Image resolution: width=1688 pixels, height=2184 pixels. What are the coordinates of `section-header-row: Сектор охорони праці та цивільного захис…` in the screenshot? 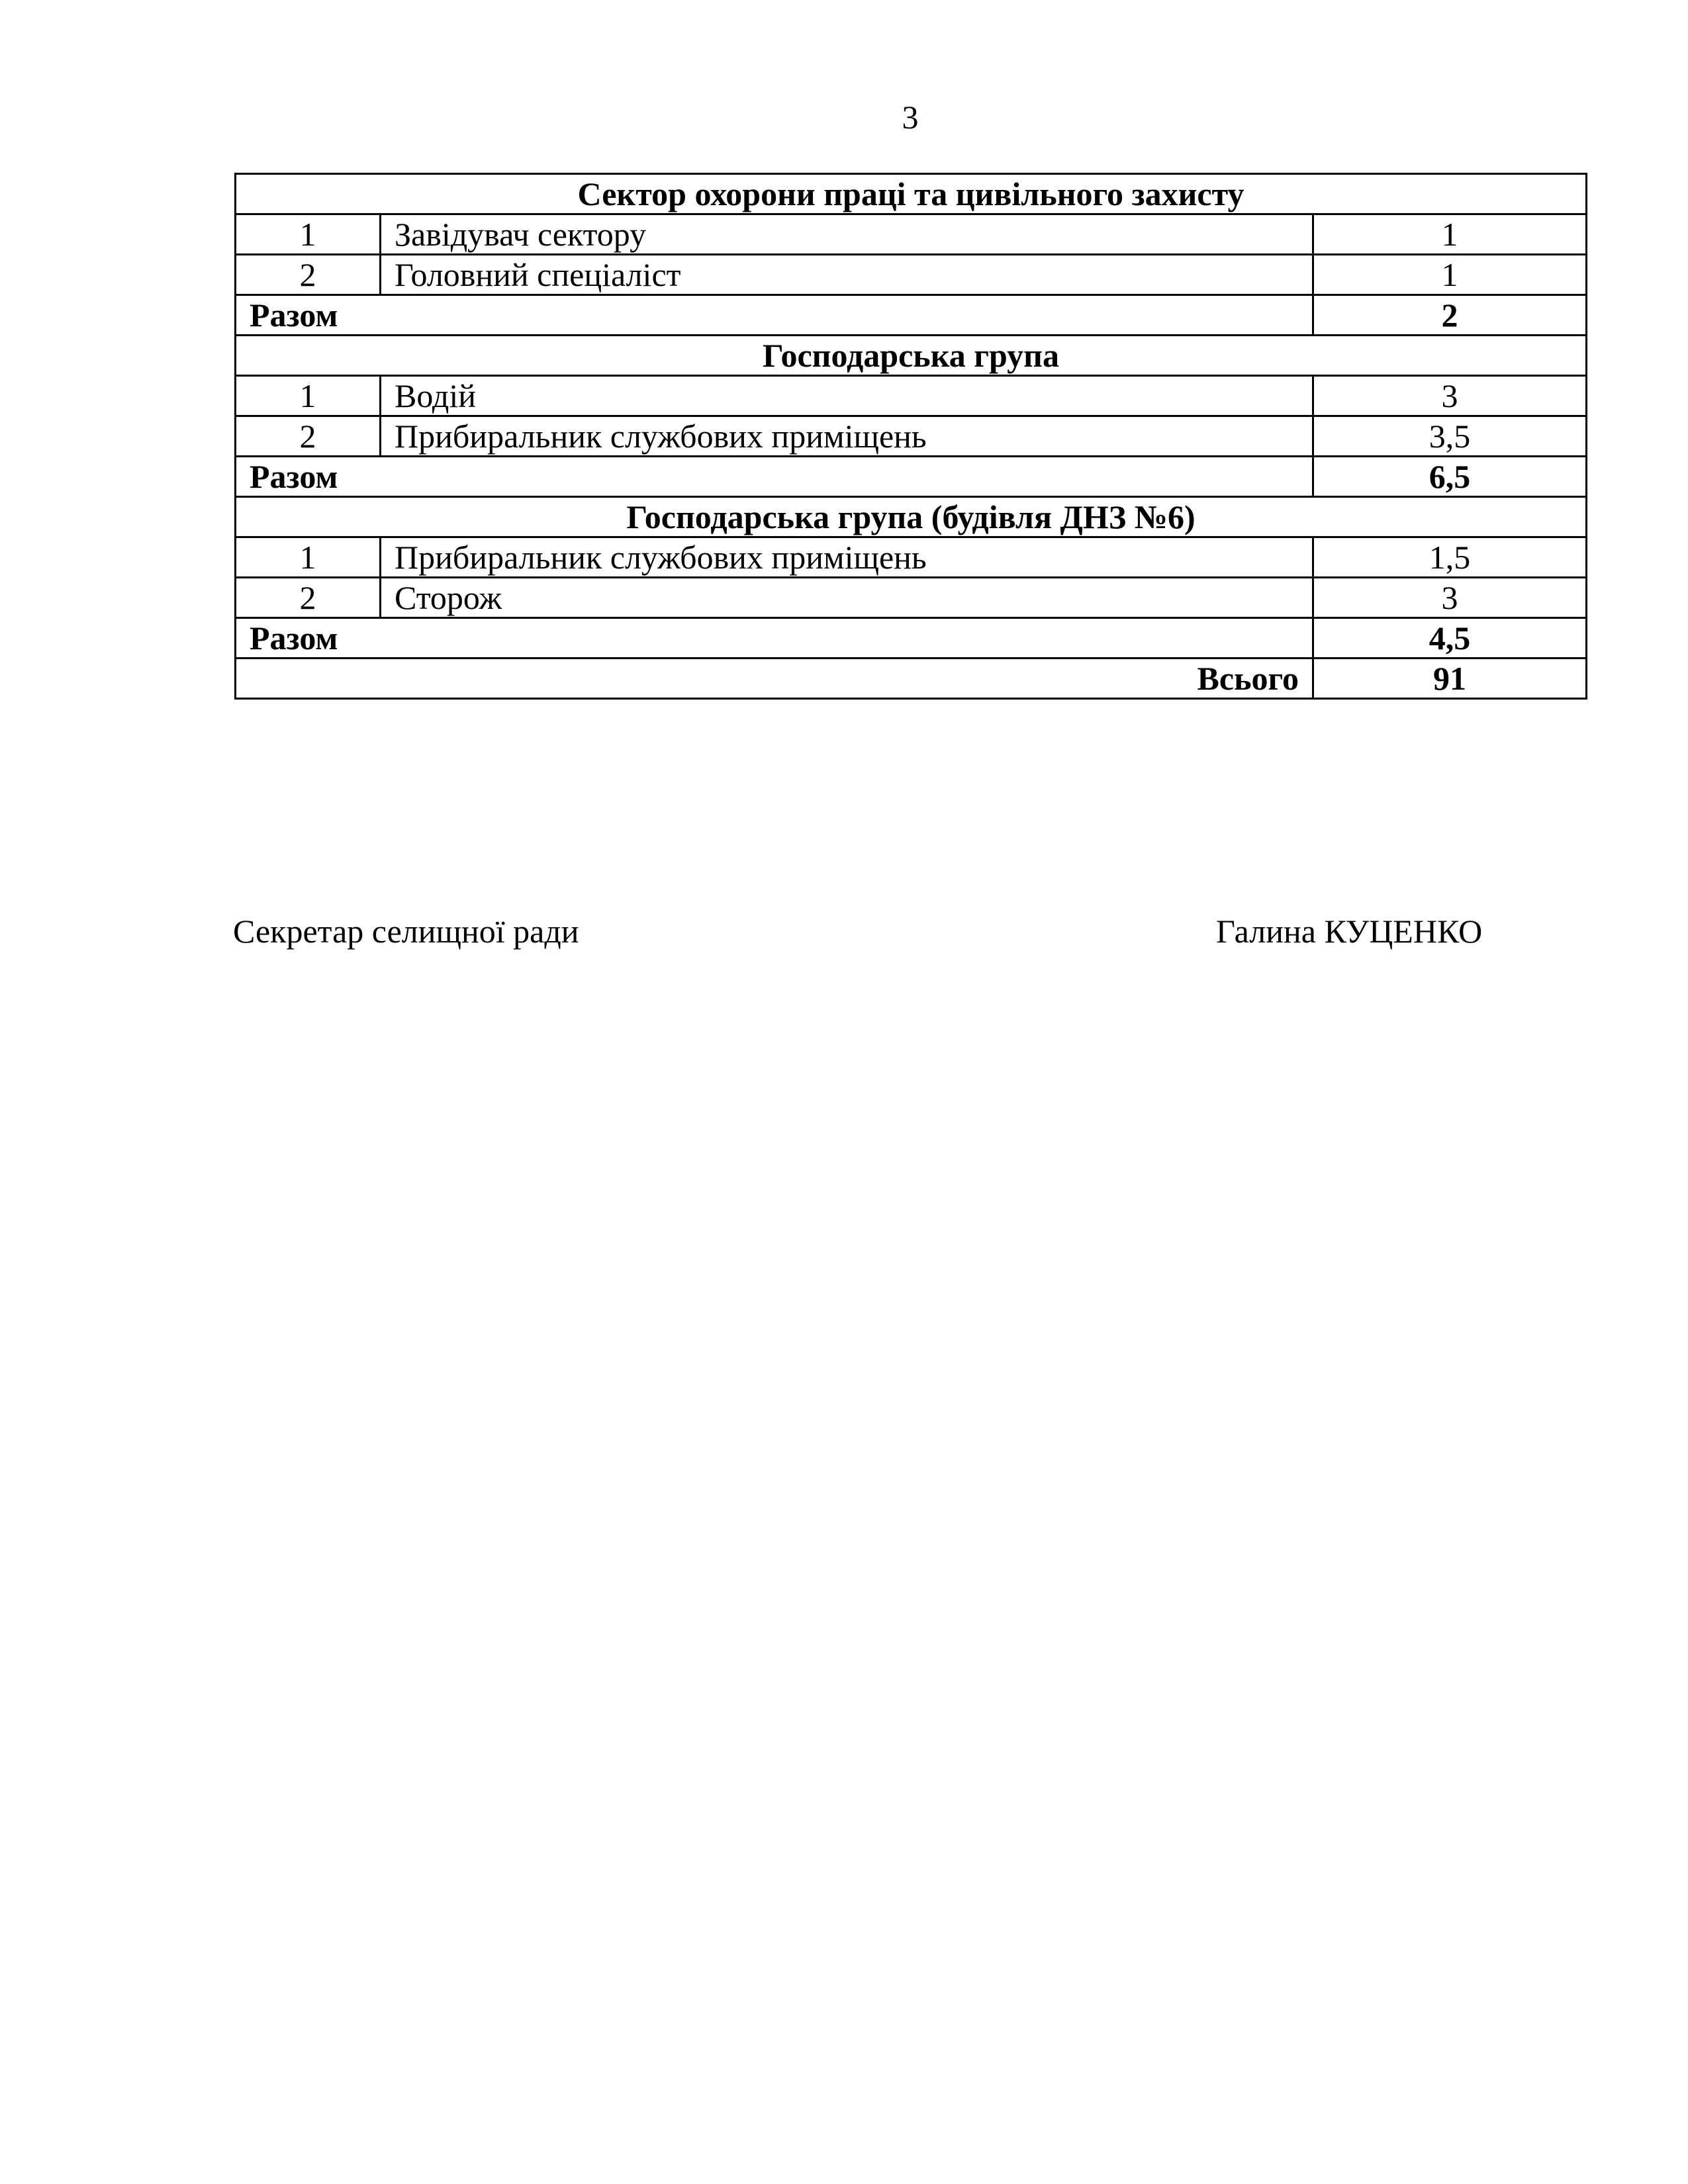 It's located at (910, 194).